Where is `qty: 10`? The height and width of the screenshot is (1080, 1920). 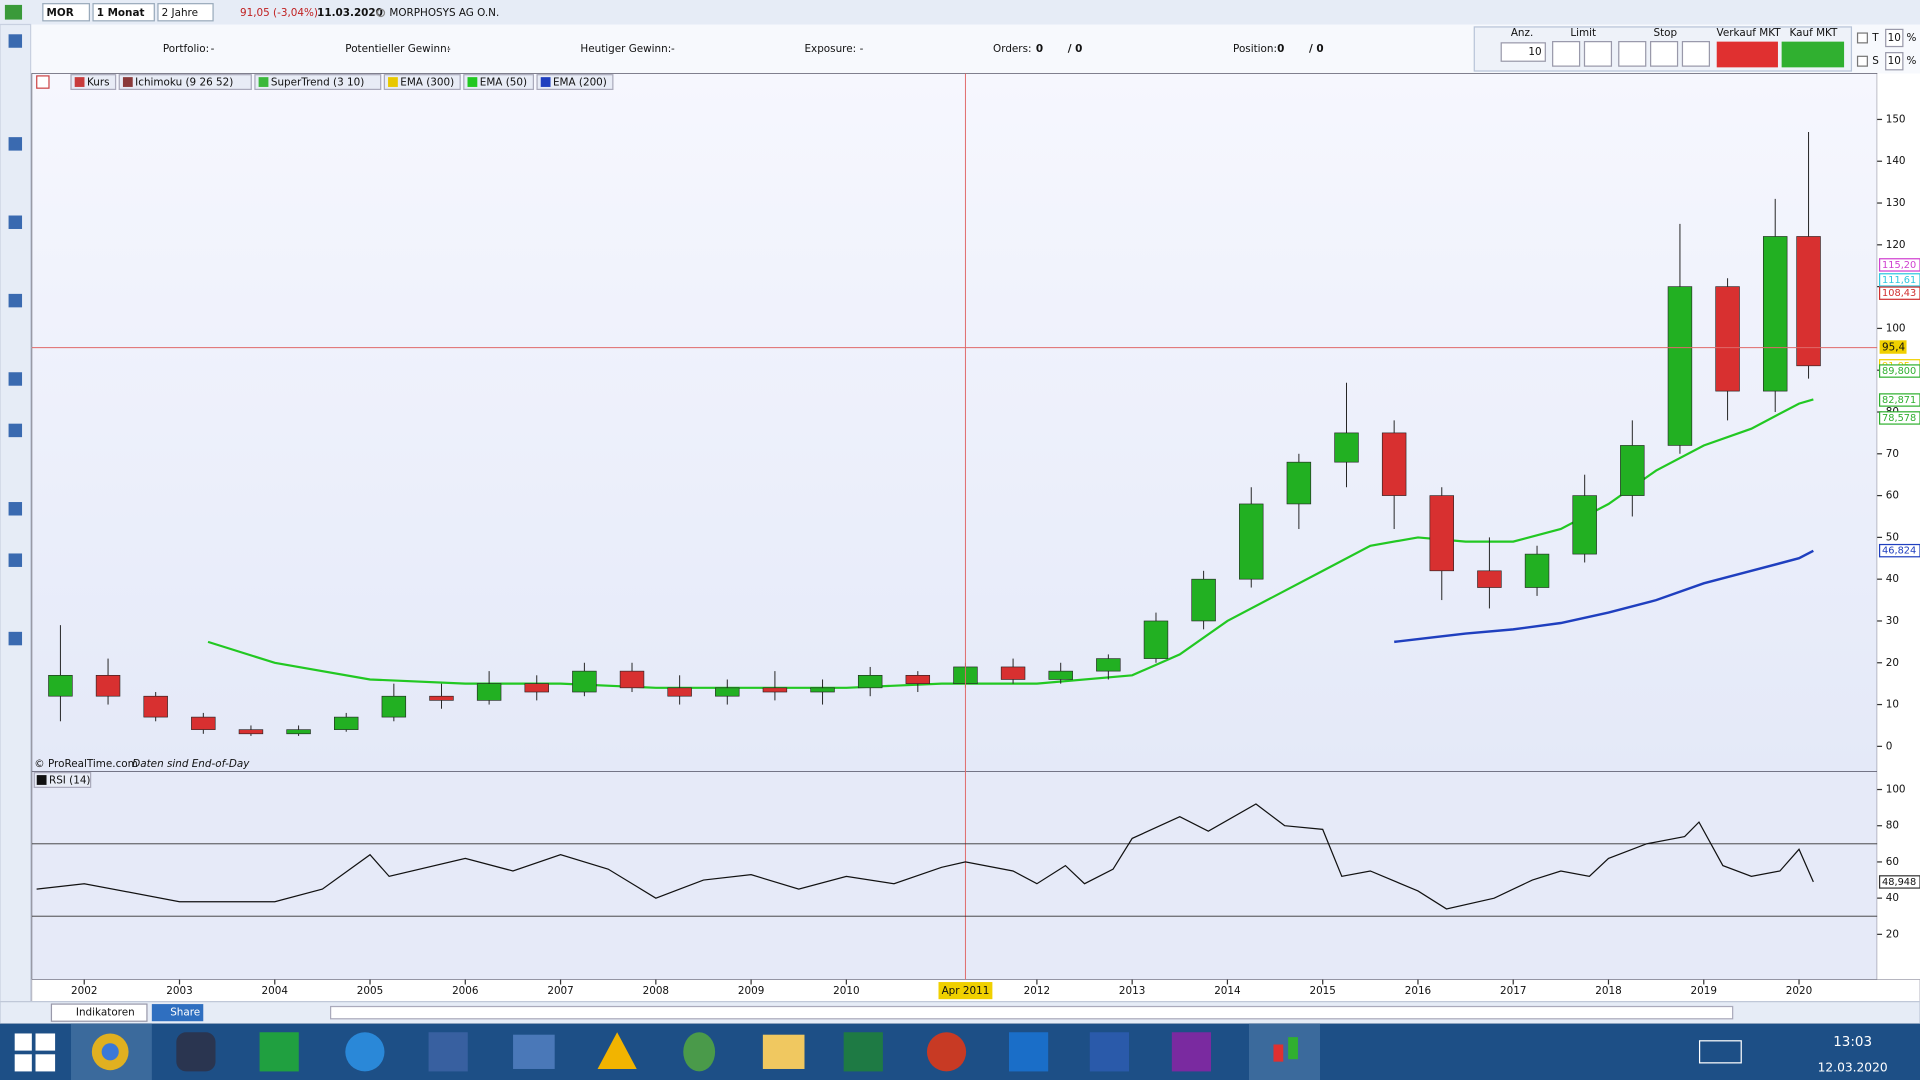
qty: 10 is located at coordinates (1534, 52).